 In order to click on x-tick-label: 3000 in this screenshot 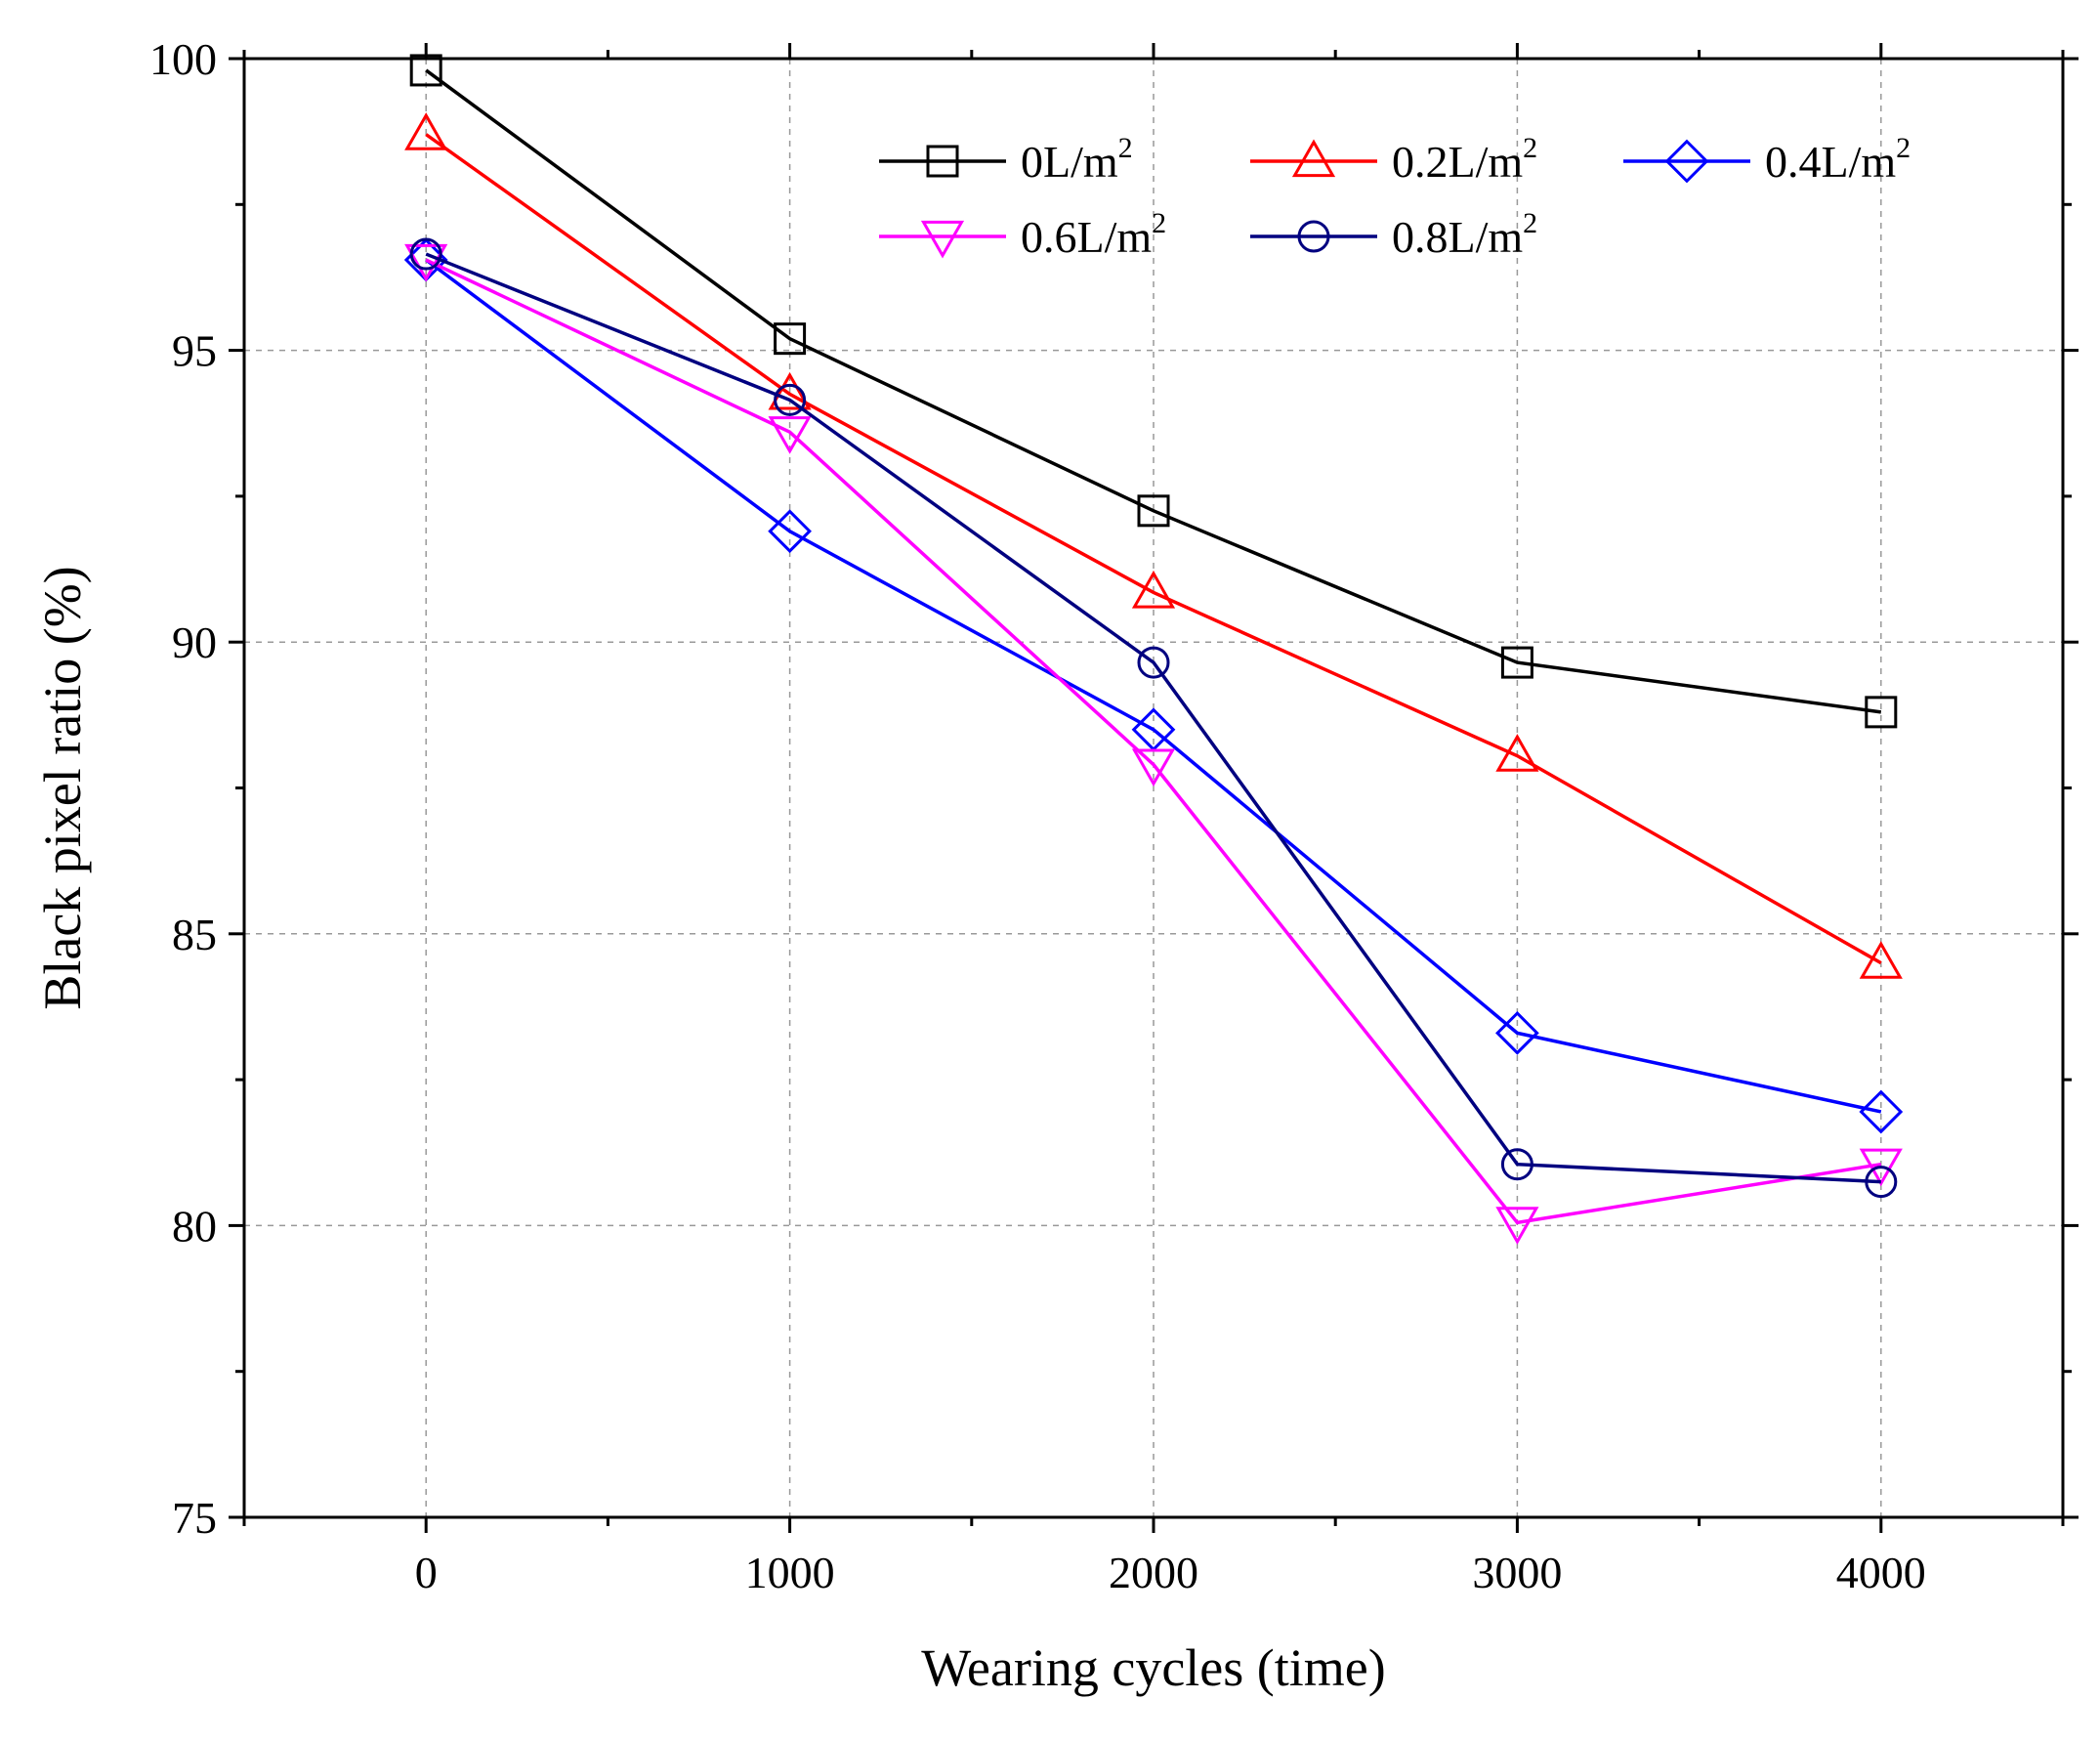, I will do `click(1517, 1572)`.